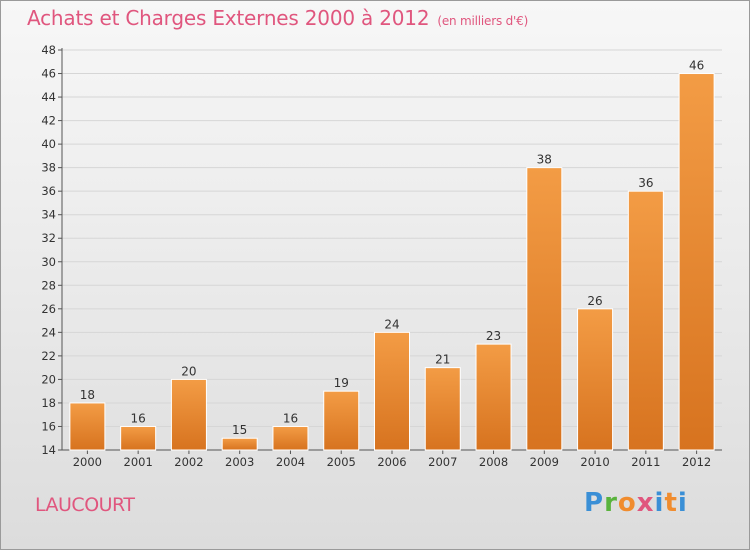 This screenshot has width=750, height=550. What do you see at coordinates (48, 285) in the screenshot?
I see `y-tick-label: 28` at bounding box center [48, 285].